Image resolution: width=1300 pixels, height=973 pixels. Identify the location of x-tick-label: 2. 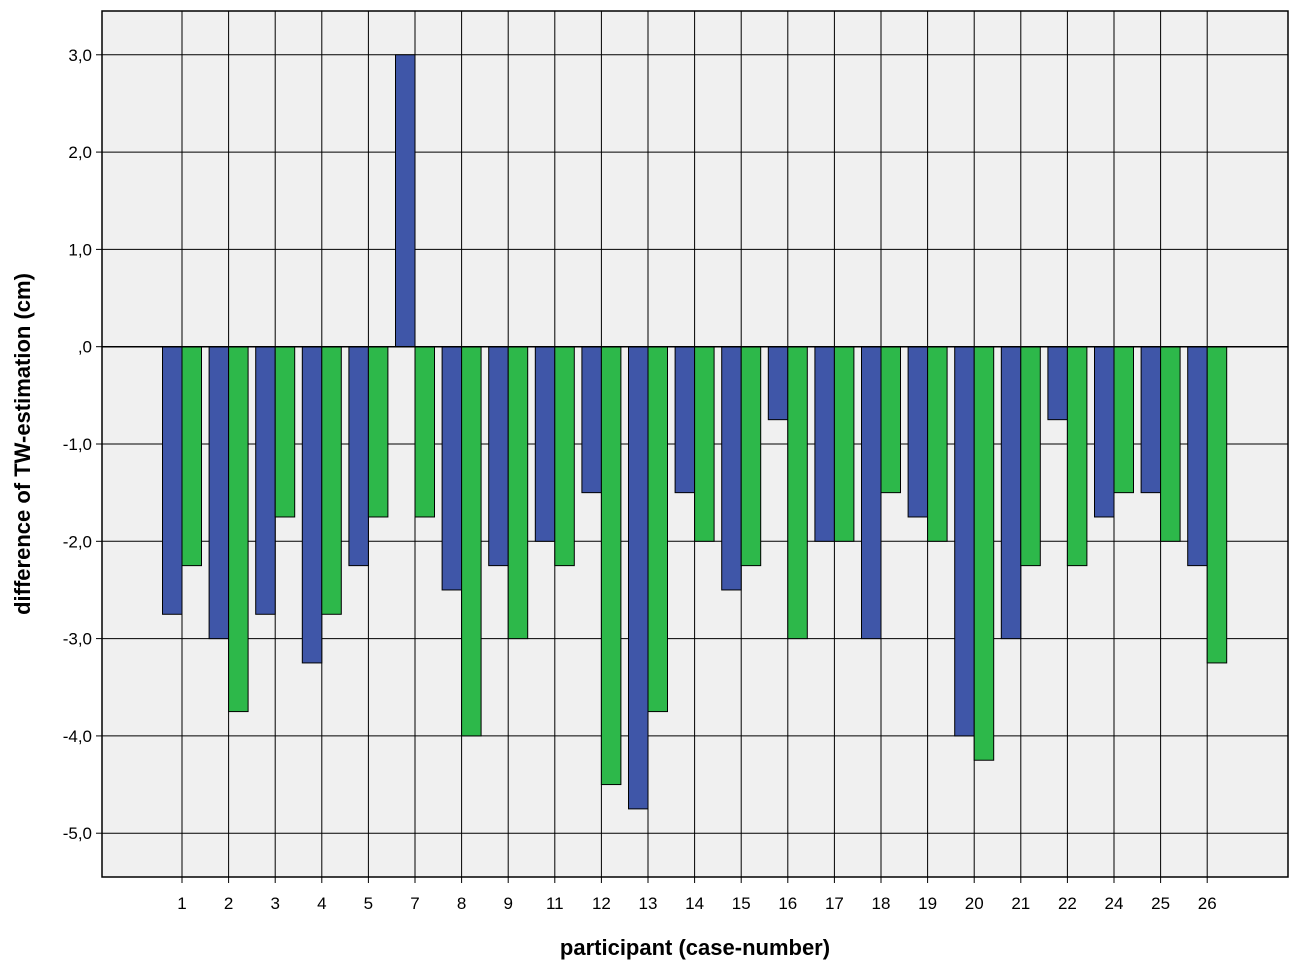
(228, 903).